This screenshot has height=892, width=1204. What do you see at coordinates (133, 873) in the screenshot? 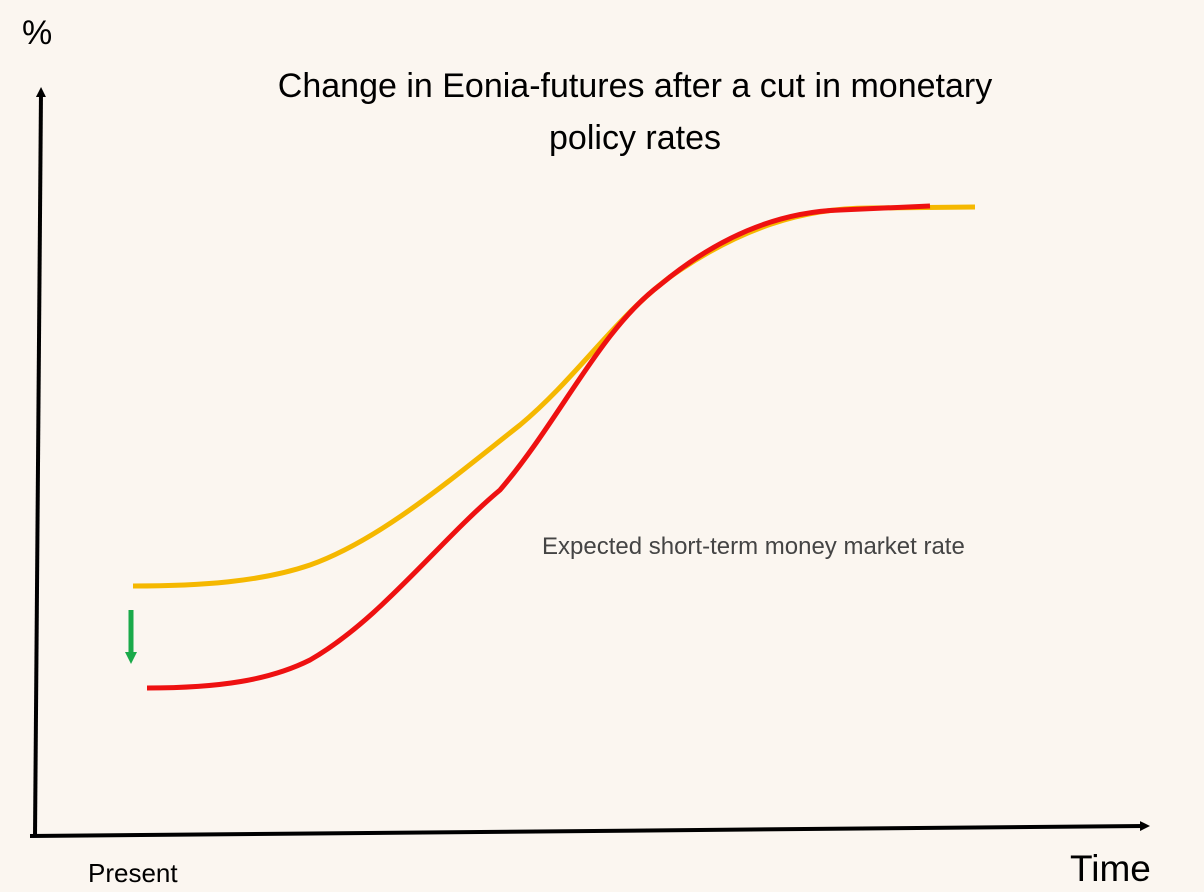
I see `origin-label: Present` at bounding box center [133, 873].